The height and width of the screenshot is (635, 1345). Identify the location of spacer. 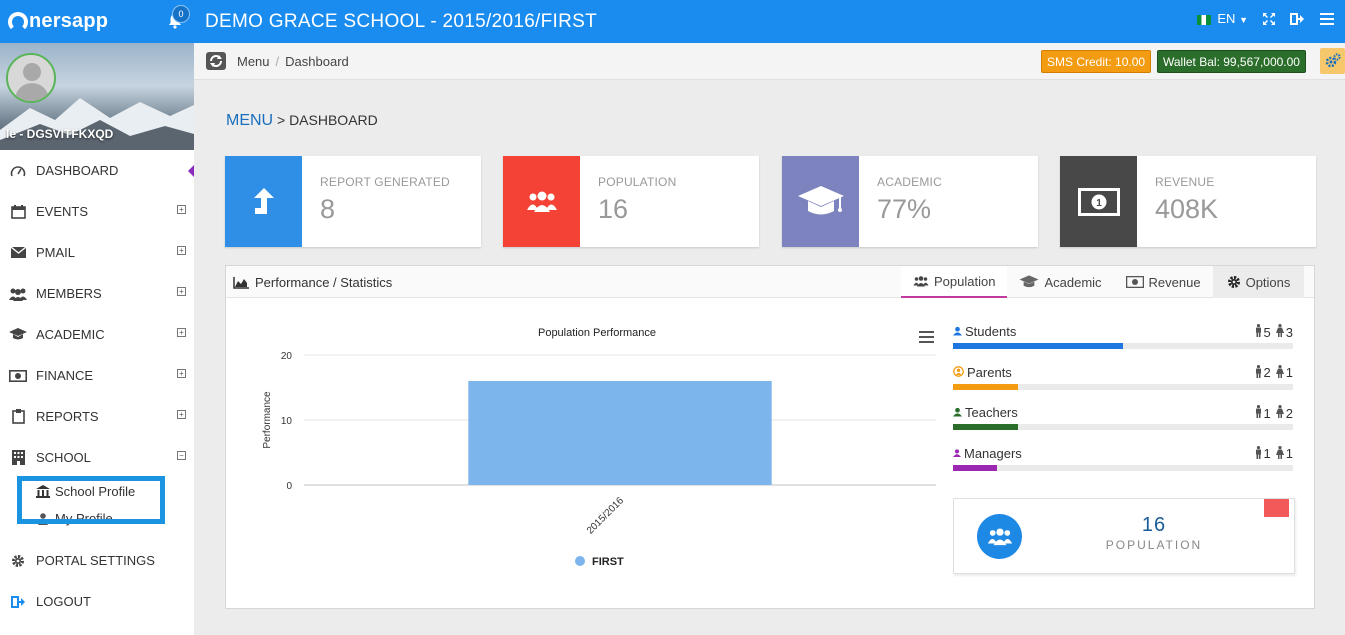
(97, 536).